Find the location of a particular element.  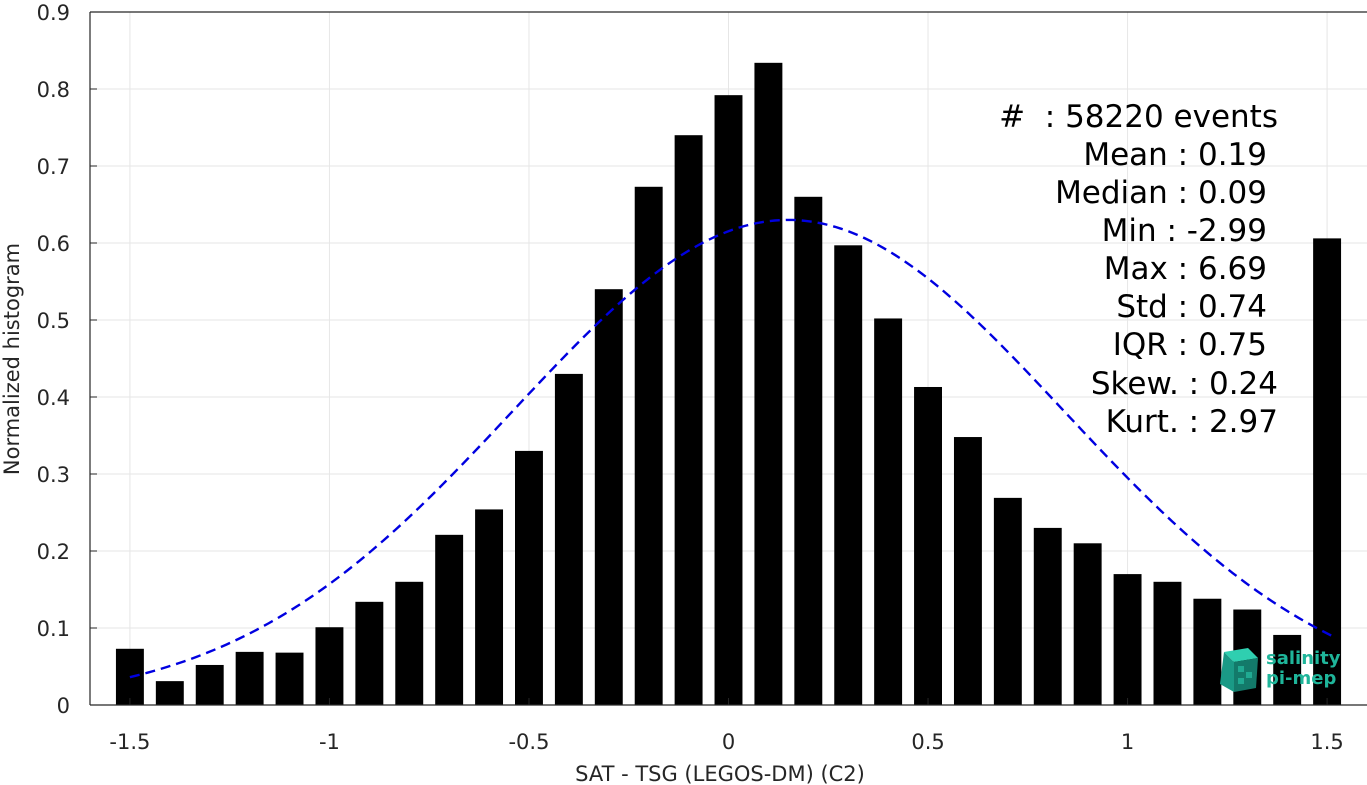

x-tick-label: 0.5 is located at coordinates (927, 742).